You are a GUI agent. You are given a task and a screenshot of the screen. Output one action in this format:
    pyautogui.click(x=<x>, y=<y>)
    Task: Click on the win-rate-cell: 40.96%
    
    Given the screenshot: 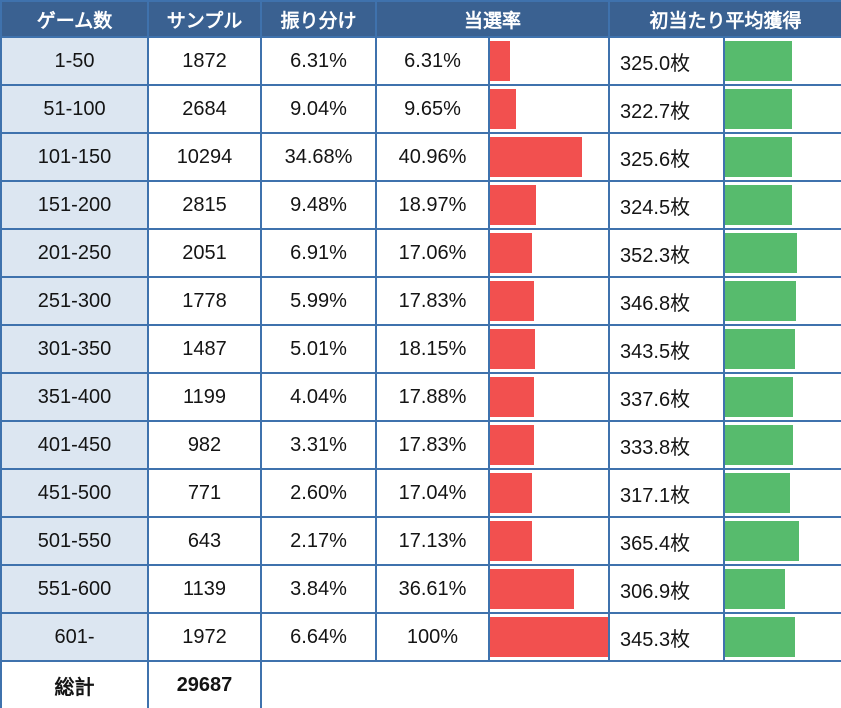 What is the action you would take?
    pyautogui.click(x=432, y=157)
    